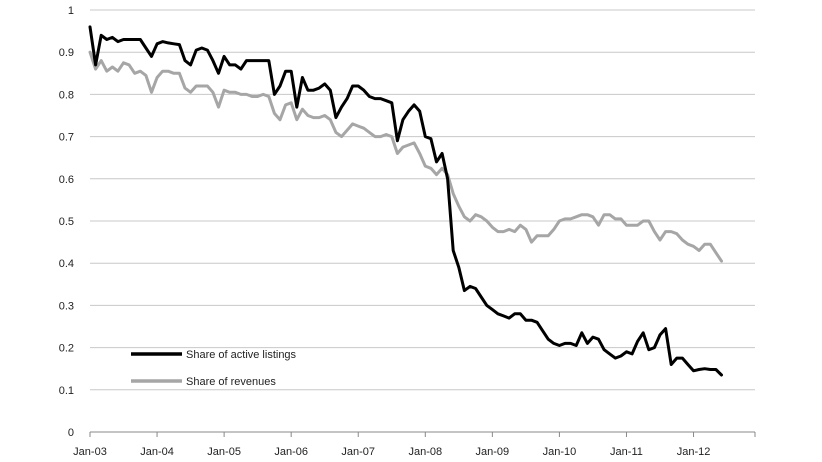  I want to click on y-tick-label: 0, so click(71, 433).